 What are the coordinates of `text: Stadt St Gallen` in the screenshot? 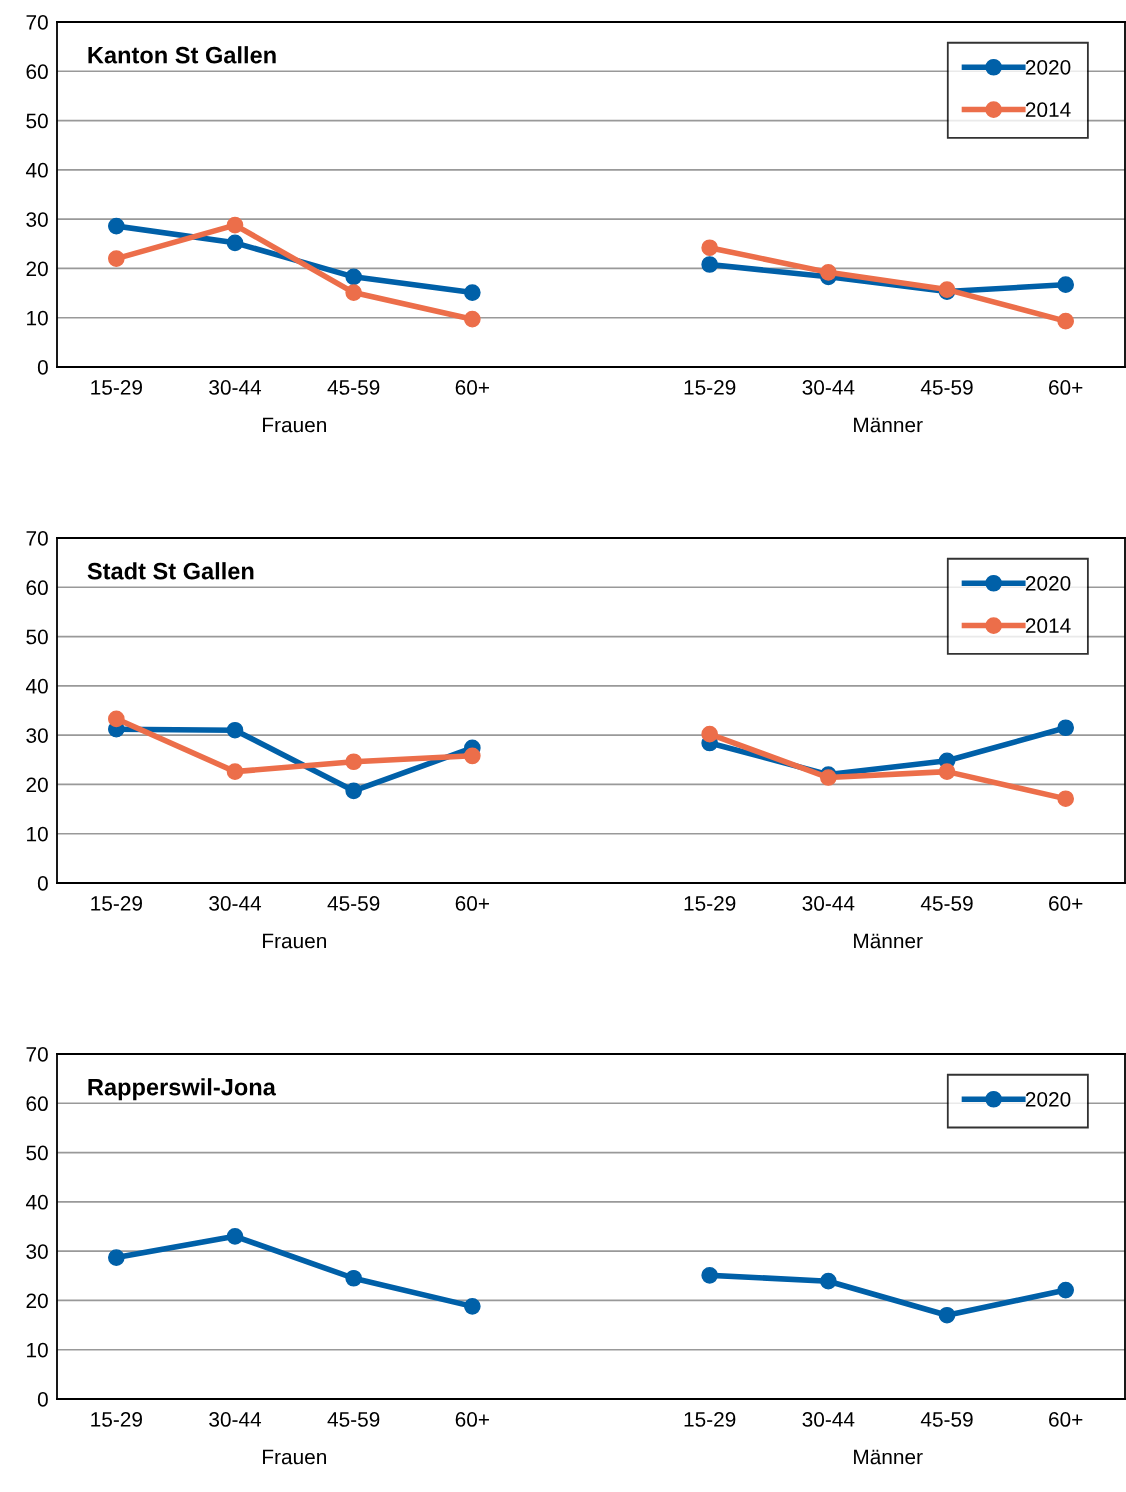 It's located at (170, 571).